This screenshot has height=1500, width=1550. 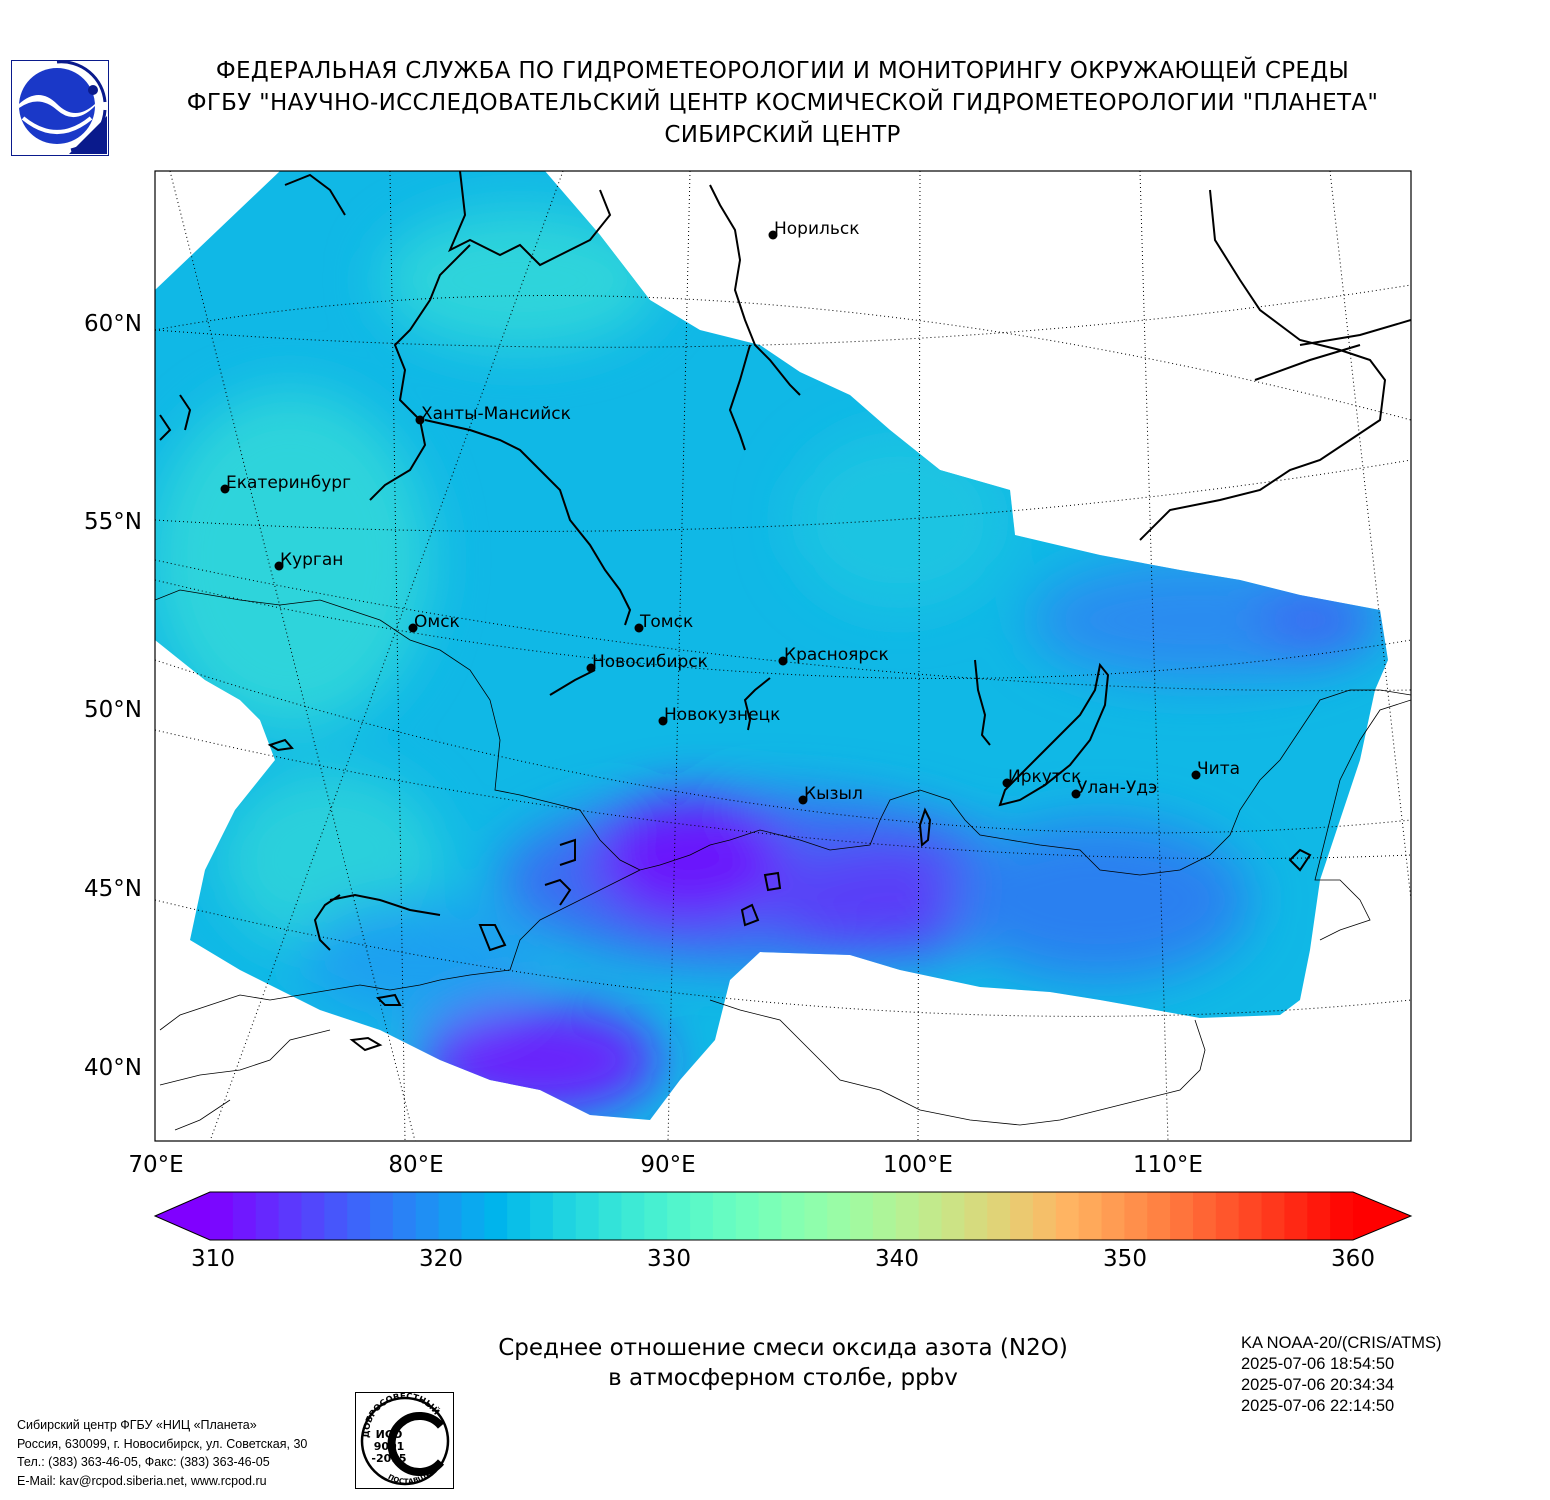 What do you see at coordinates (437, 622) in the screenshot?
I see `city-label: Омск` at bounding box center [437, 622].